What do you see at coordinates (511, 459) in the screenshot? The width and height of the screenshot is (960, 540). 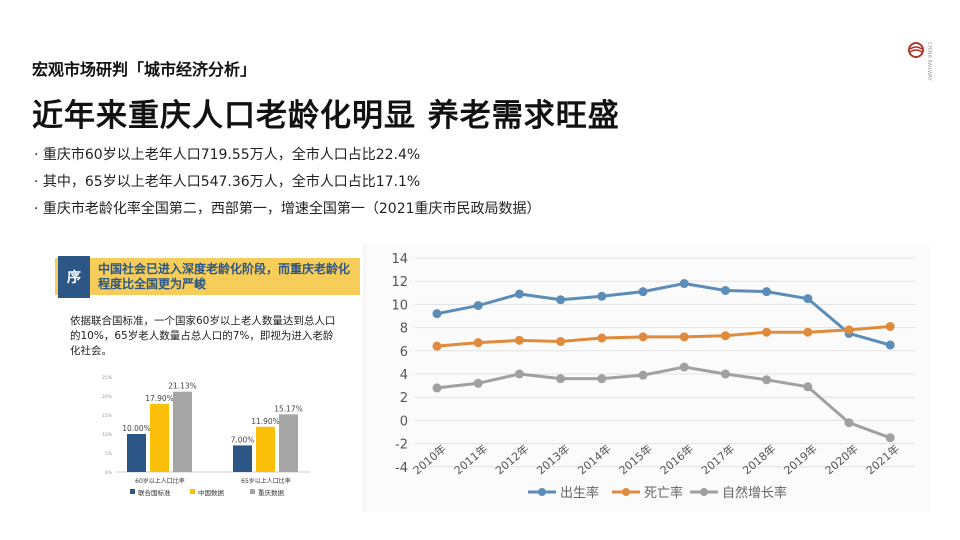 I see `x-tick-label: 2012年` at bounding box center [511, 459].